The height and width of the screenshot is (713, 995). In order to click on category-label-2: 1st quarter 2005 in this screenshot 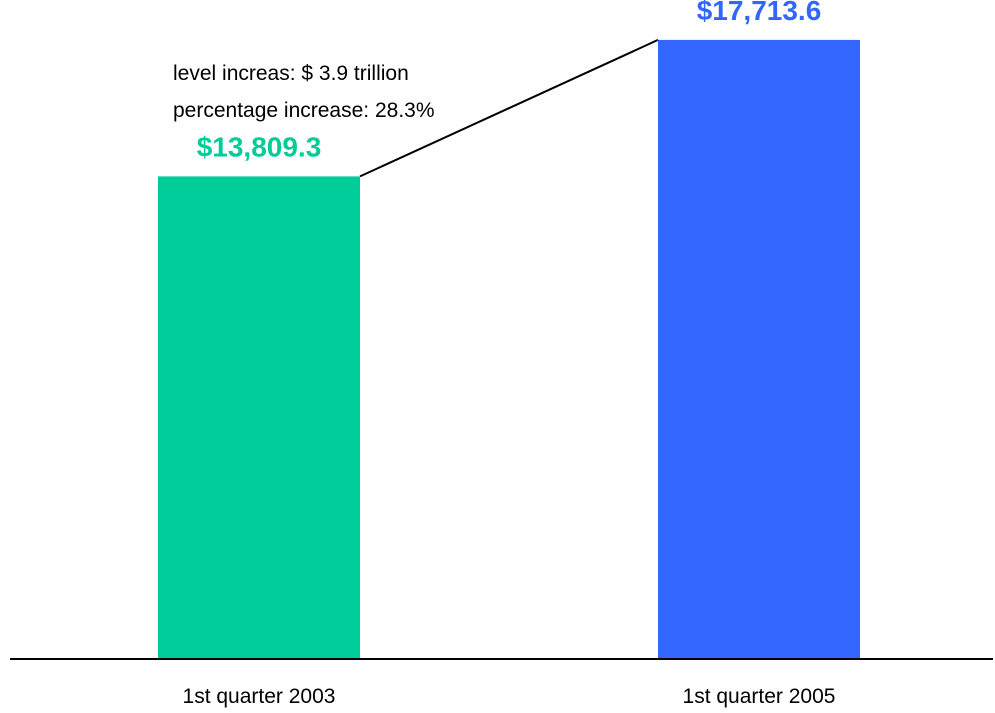, I will do `click(759, 696)`.